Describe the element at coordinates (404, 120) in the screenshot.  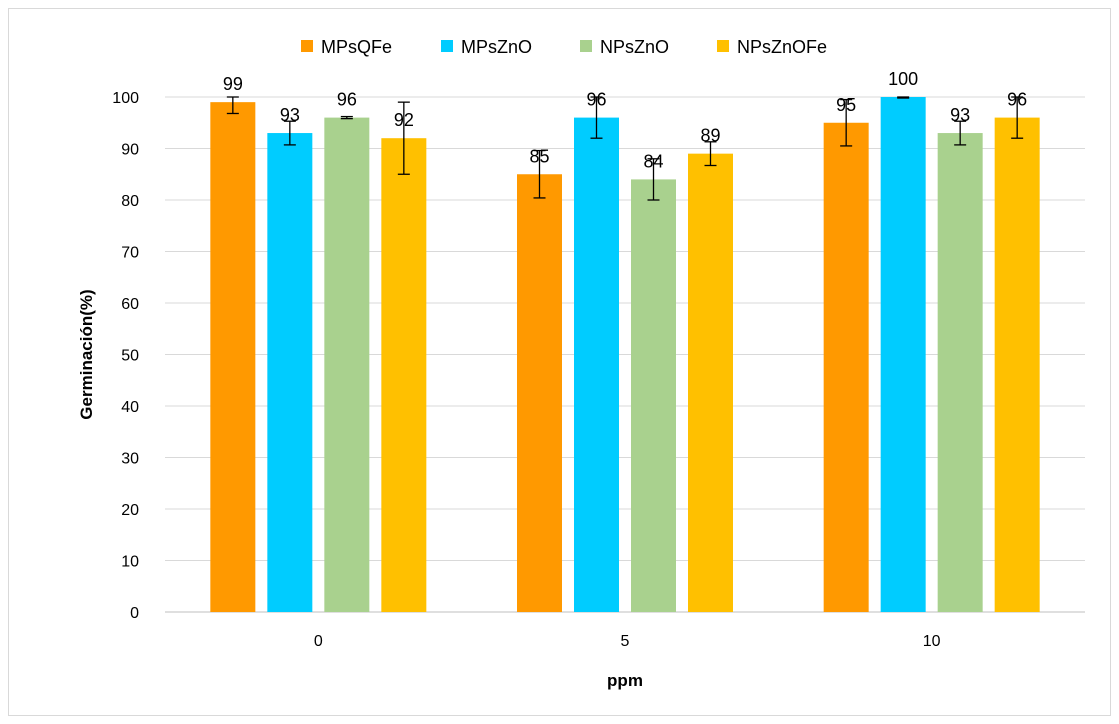
I see `data-label: 92` at that location.